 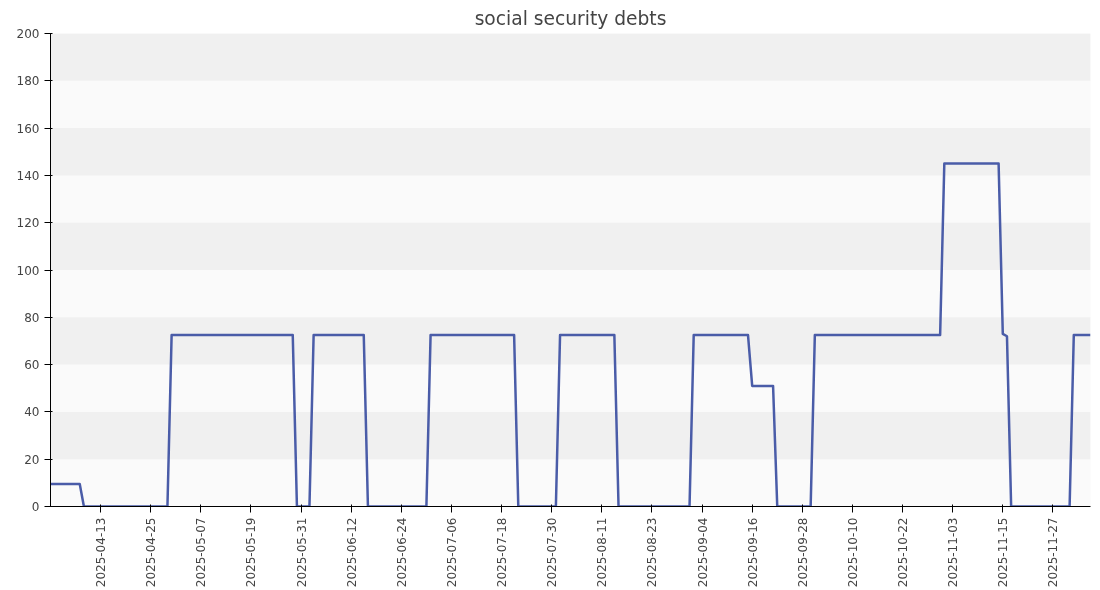 What do you see at coordinates (552, 552) in the screenshot?
I see `x-tick-label: 2025-07-30` at bounding box center [552, 552].